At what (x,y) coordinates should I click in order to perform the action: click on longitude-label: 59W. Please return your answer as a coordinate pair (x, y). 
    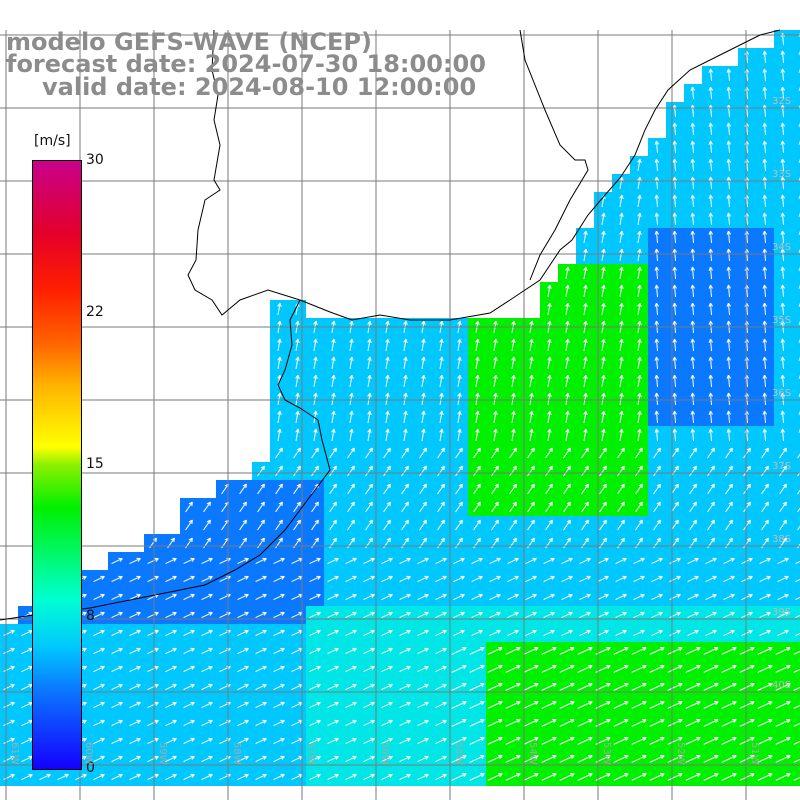
    Looking at the image, I should click on (162, 753).